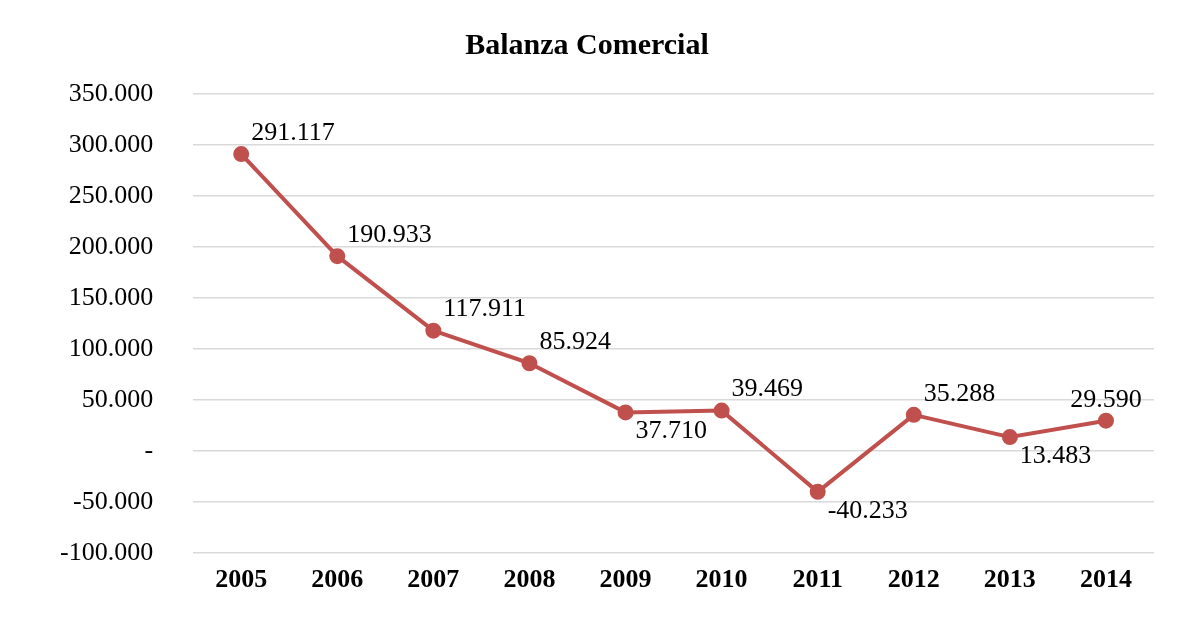 The image size is (1179, 618). I want to click on y-tick-label: -, so click(149, 449).